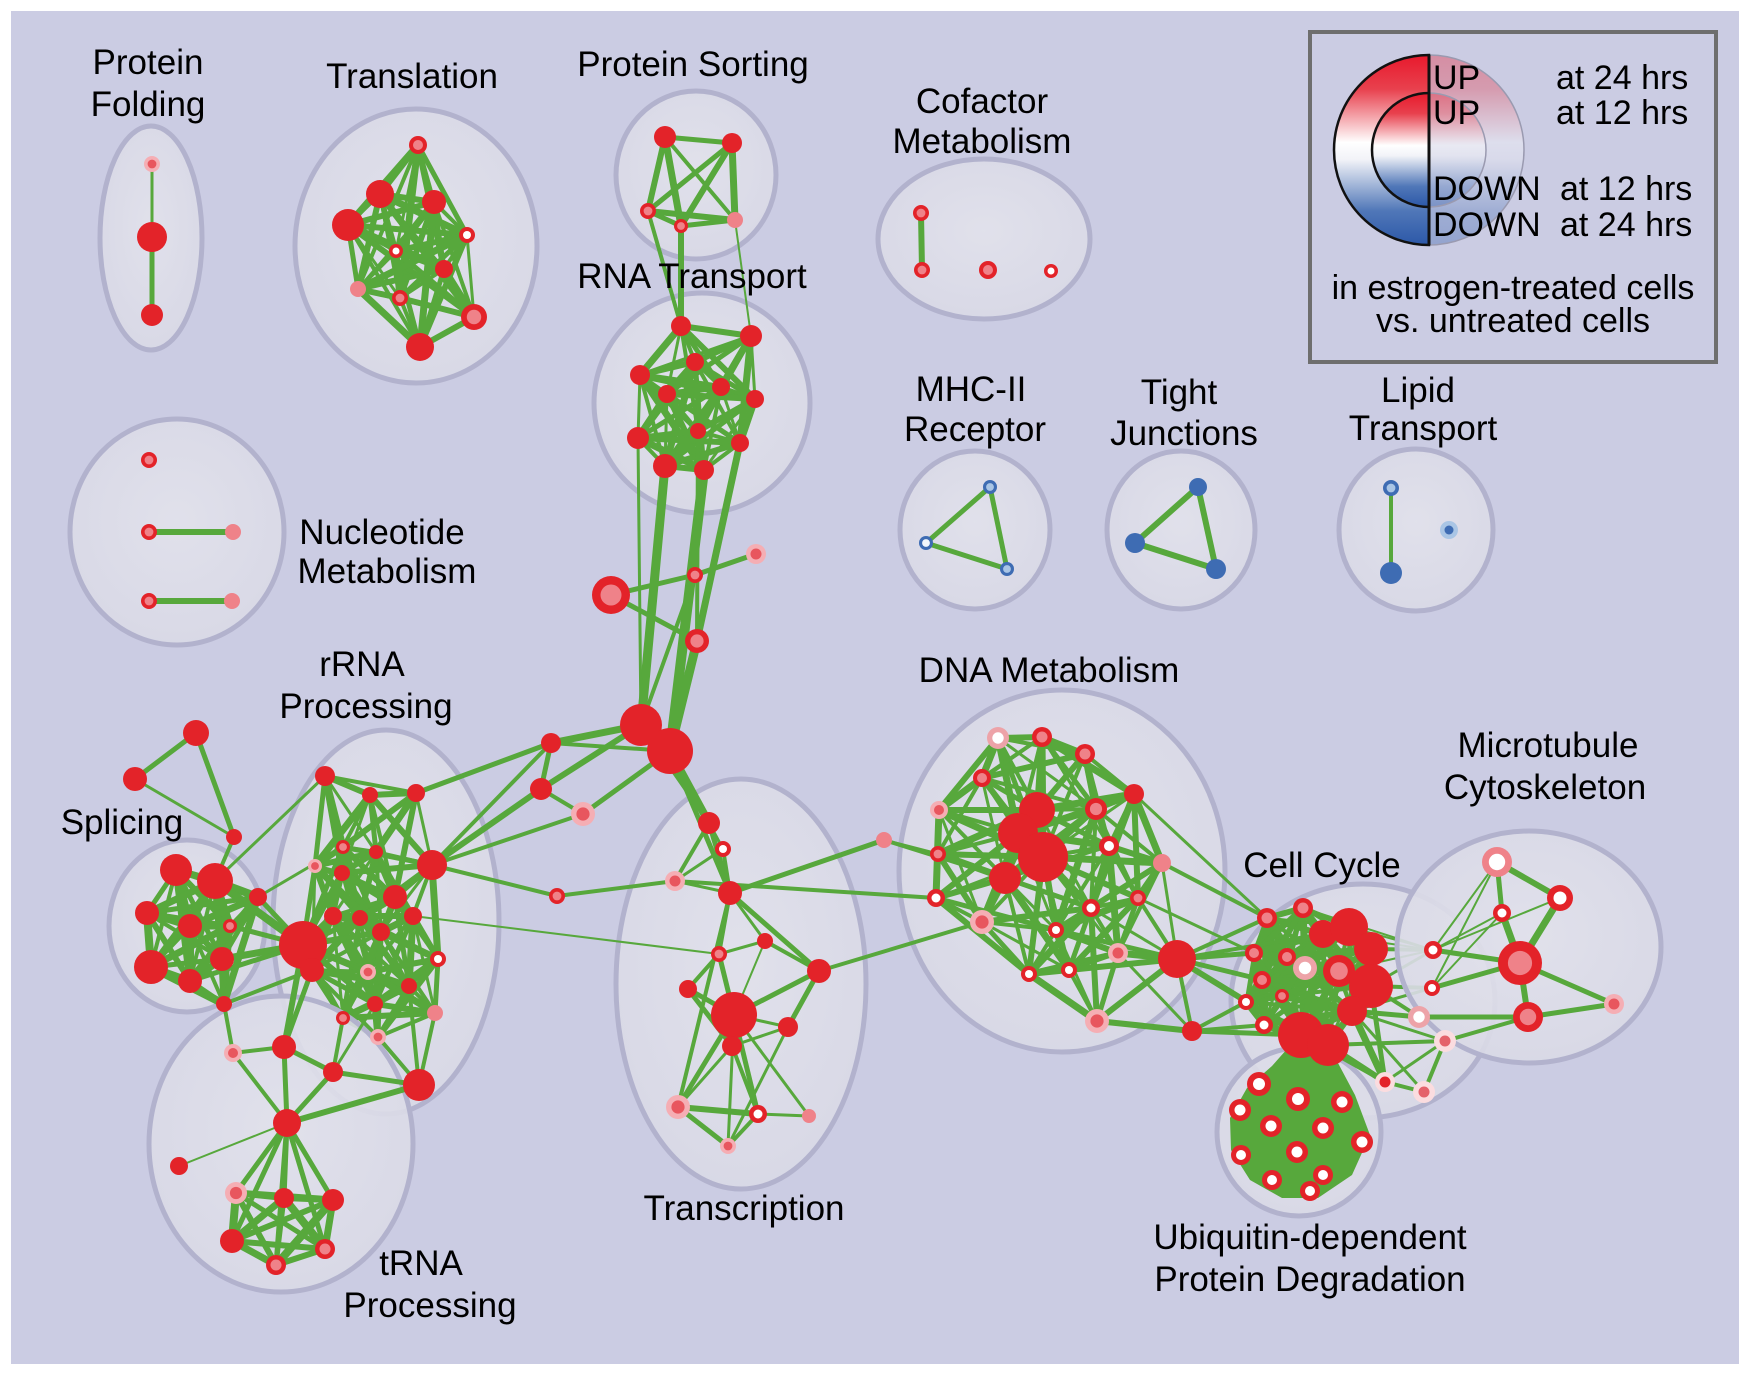 This screenshot has height=1381, width=1750. What do you see at coordinates (362, 664) in the screenshot?
I see `svg-text: rRNA` at bounding box center [362, 664].